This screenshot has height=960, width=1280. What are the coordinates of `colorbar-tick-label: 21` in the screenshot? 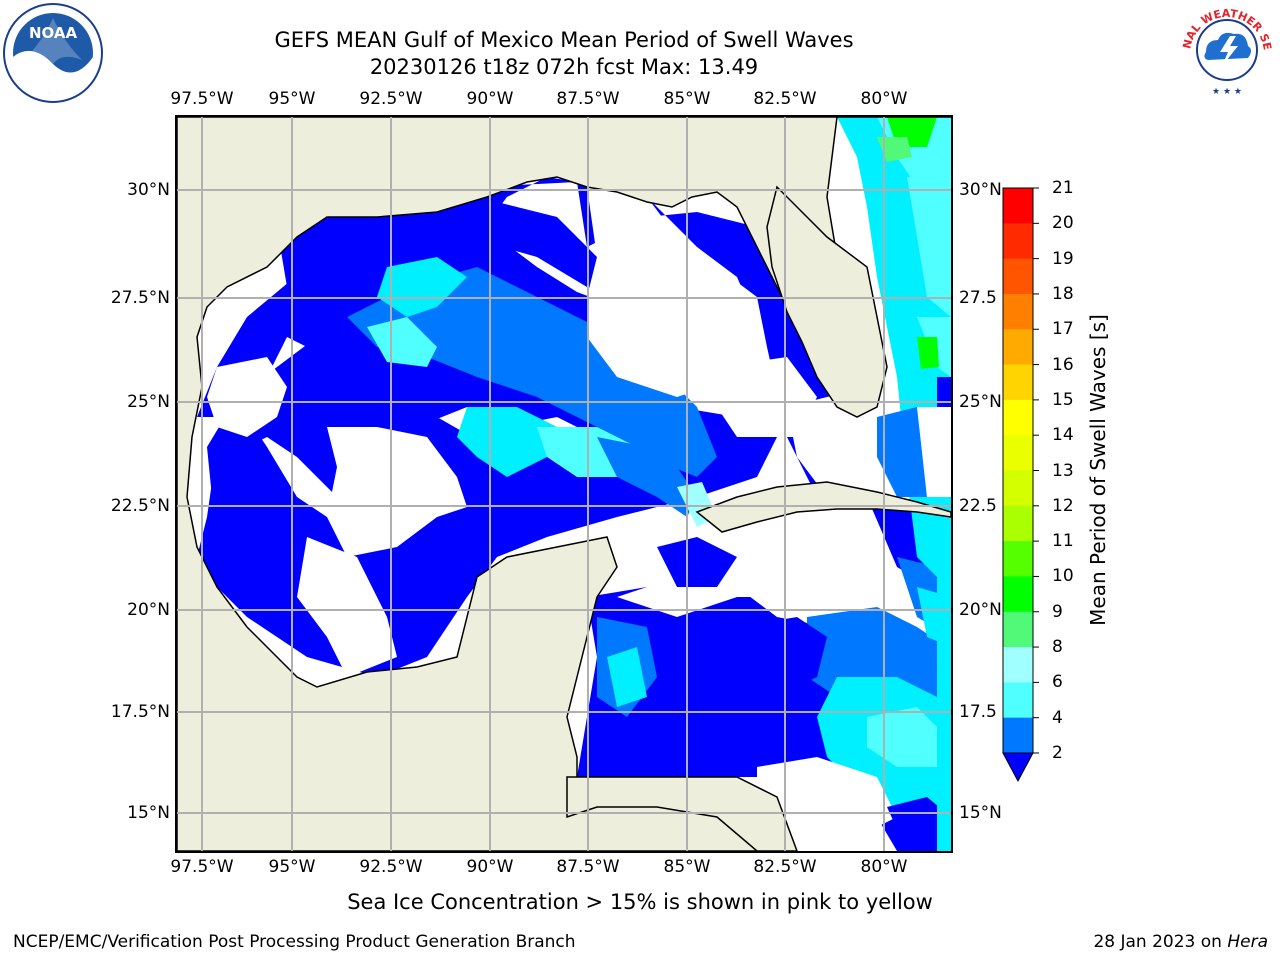 It's located at (1063, 188).